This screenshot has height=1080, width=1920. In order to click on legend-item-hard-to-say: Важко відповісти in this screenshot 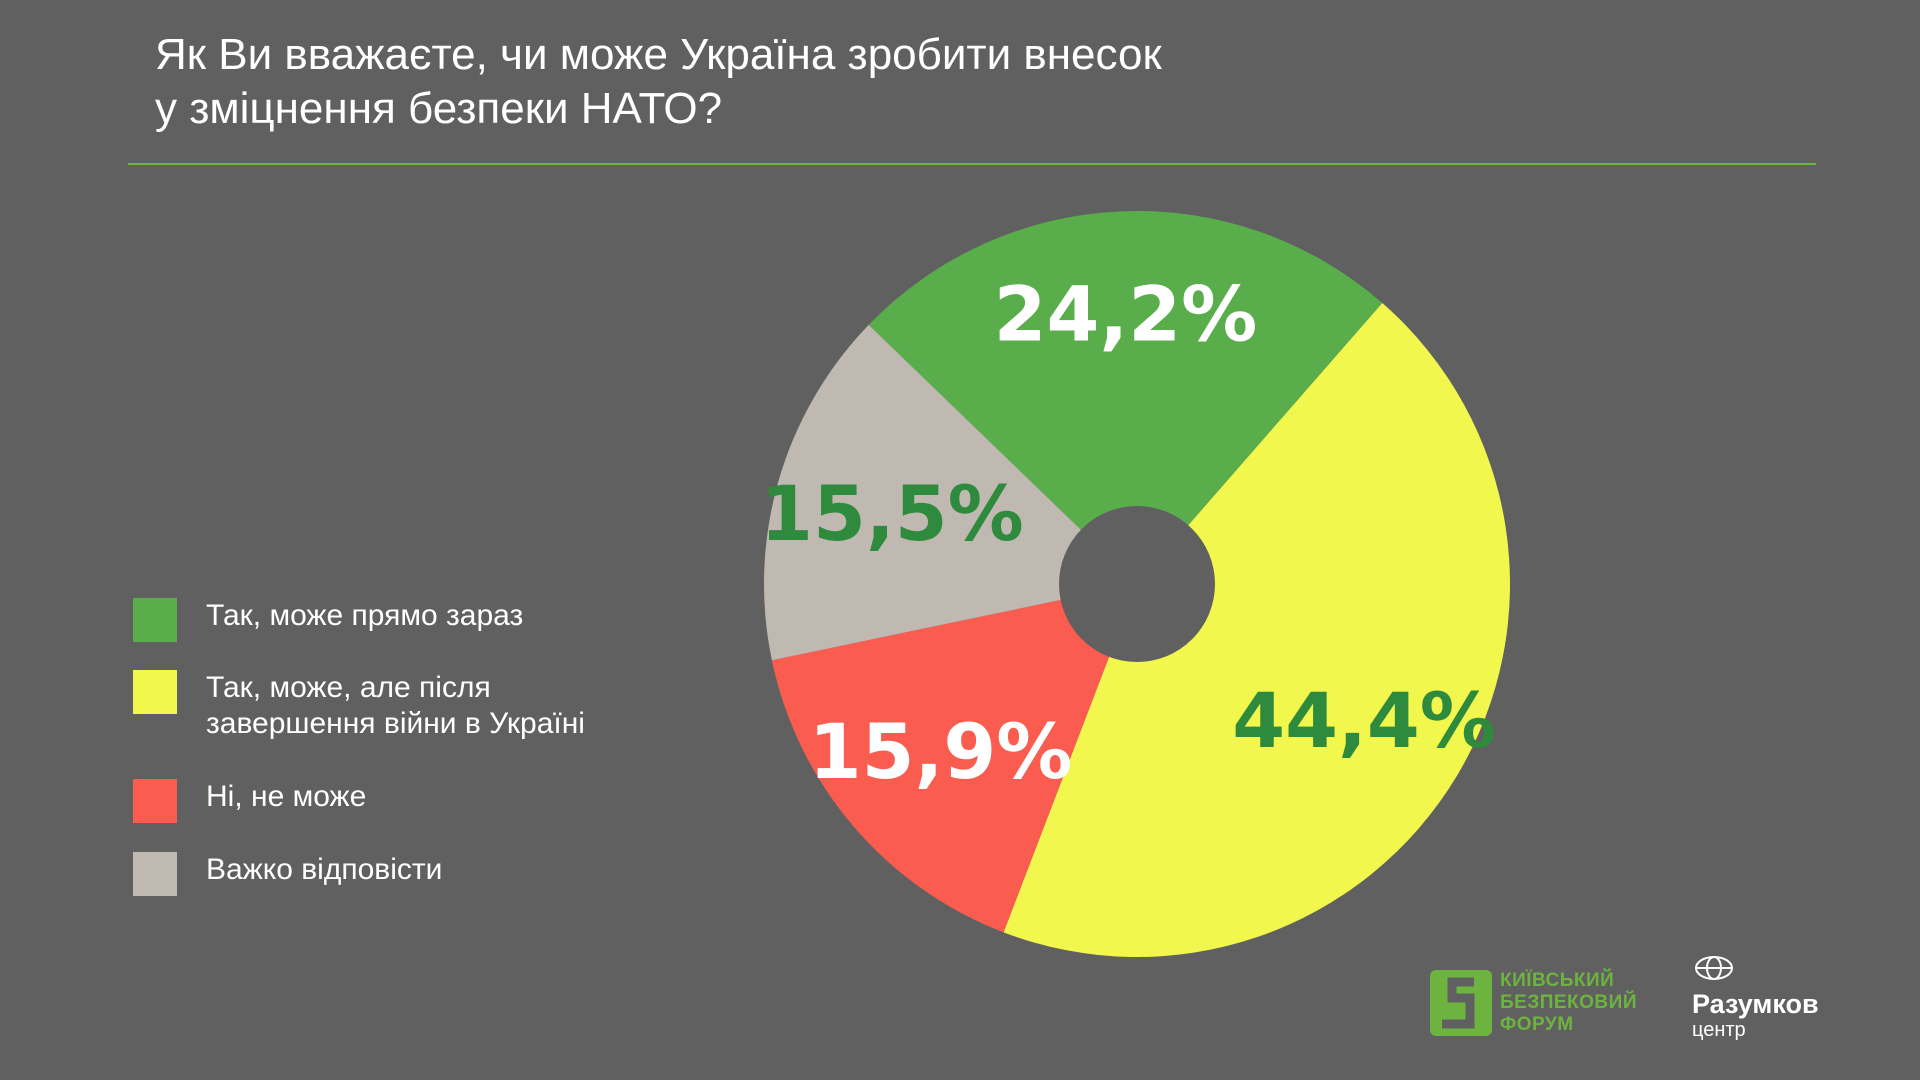, I will do `click(409, 874)`.